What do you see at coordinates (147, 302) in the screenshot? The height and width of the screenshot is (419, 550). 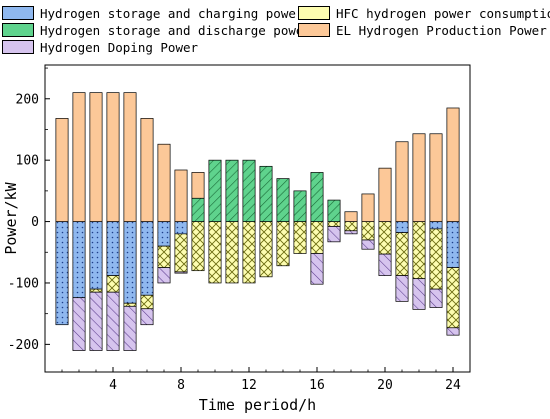 I see `bar-hfc-h6` at bounding box center [147, 302].